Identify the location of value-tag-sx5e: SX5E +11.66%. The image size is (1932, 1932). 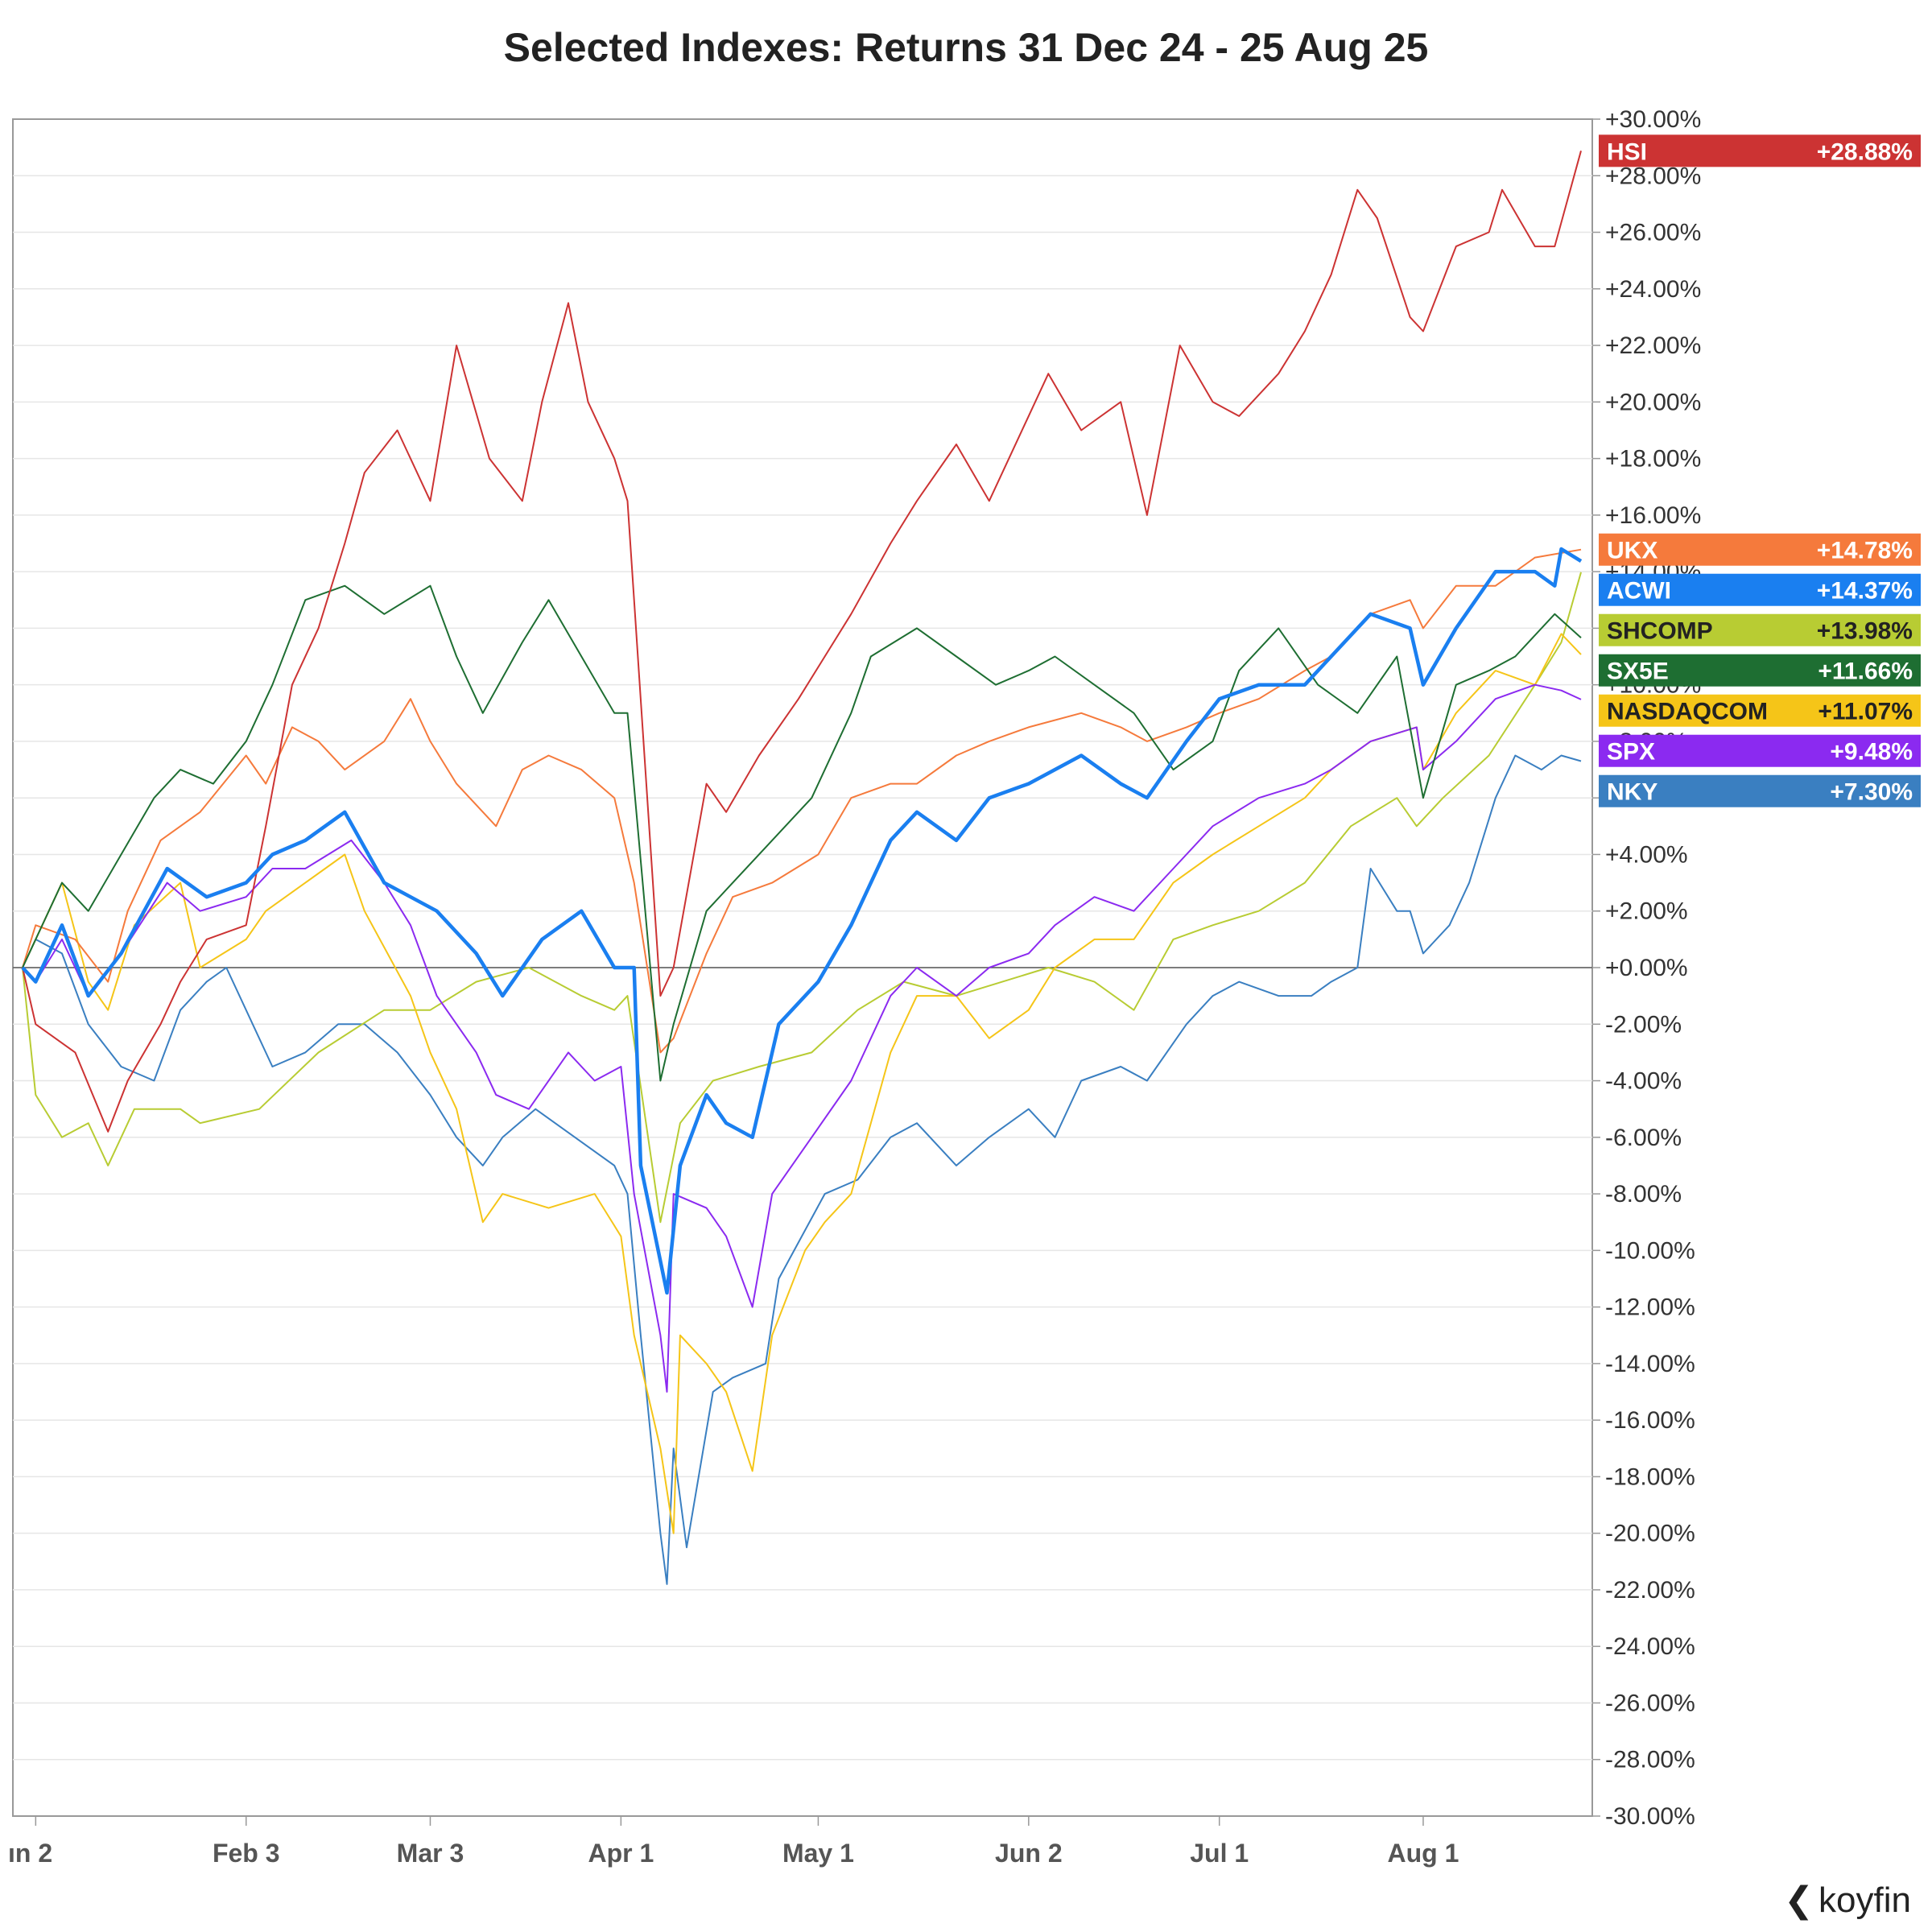
(1760, 670).